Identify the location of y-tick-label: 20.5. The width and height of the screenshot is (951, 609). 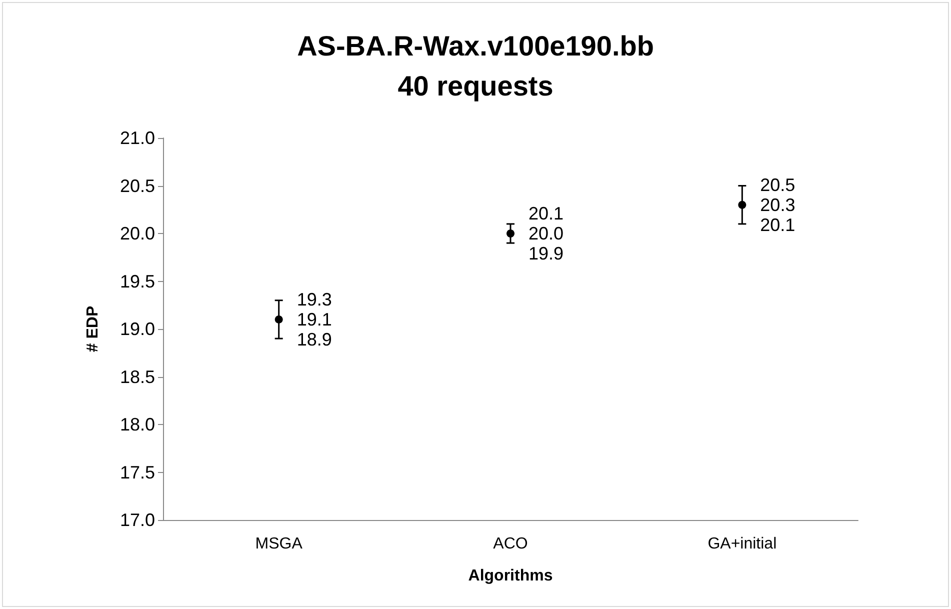
(137, 186).